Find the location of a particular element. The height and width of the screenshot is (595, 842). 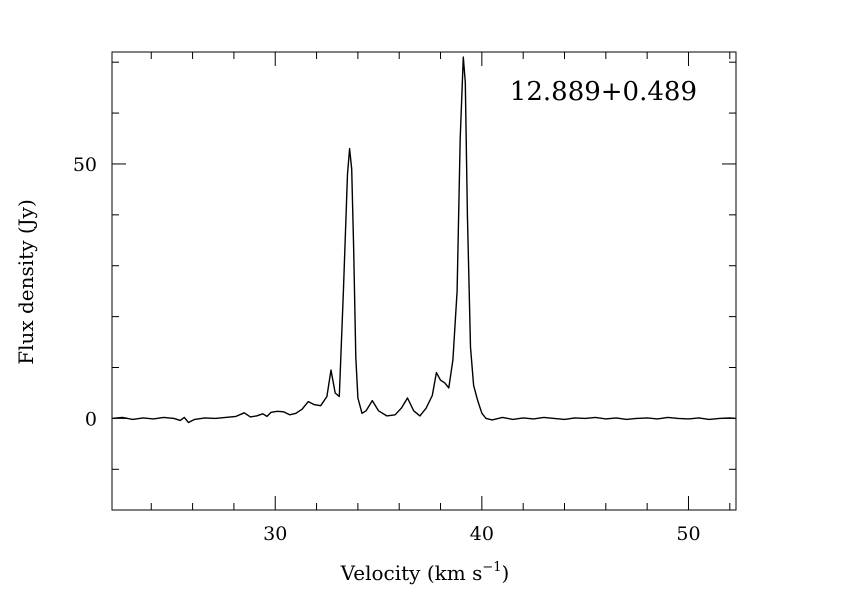

y-axis-label: Flux density (Jy) is located at coordinates (26, 282).